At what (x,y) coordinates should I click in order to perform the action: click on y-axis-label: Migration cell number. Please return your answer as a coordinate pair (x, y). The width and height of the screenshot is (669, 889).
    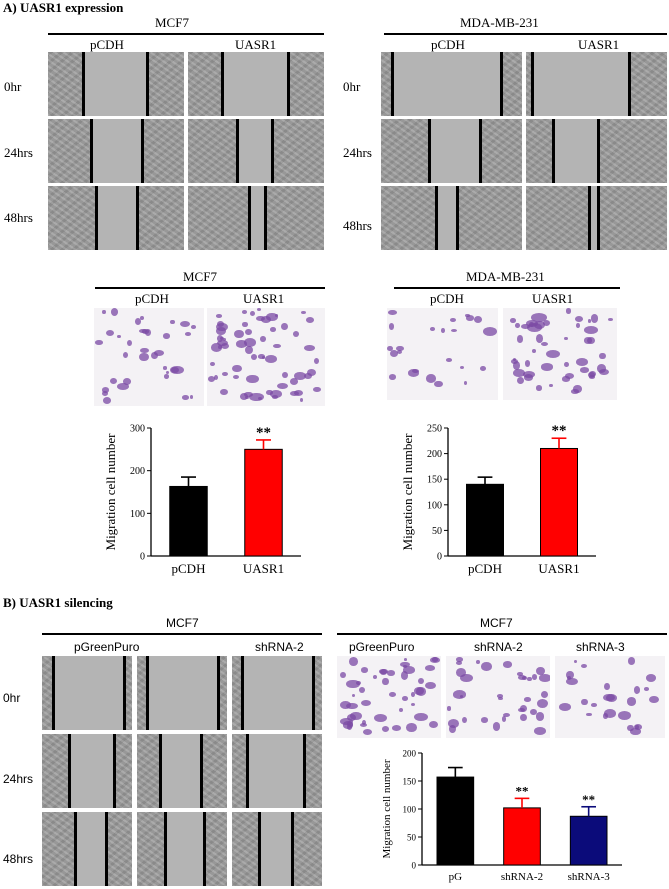
    Looking at the image, I should click on (387, 808).